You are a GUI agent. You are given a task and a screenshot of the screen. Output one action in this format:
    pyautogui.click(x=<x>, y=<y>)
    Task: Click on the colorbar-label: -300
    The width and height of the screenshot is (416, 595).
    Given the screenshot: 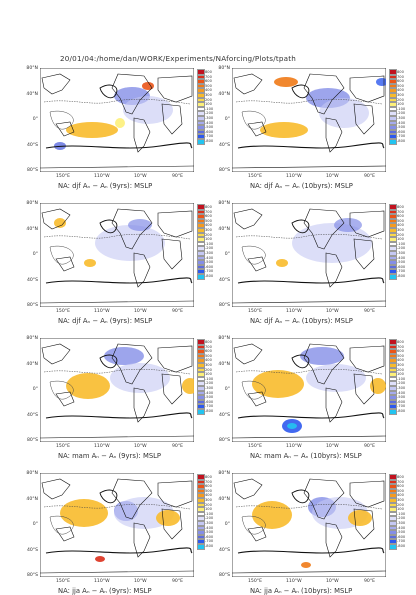 What is the action you would take?
    pyautogui.click(x=209, y=388)
    